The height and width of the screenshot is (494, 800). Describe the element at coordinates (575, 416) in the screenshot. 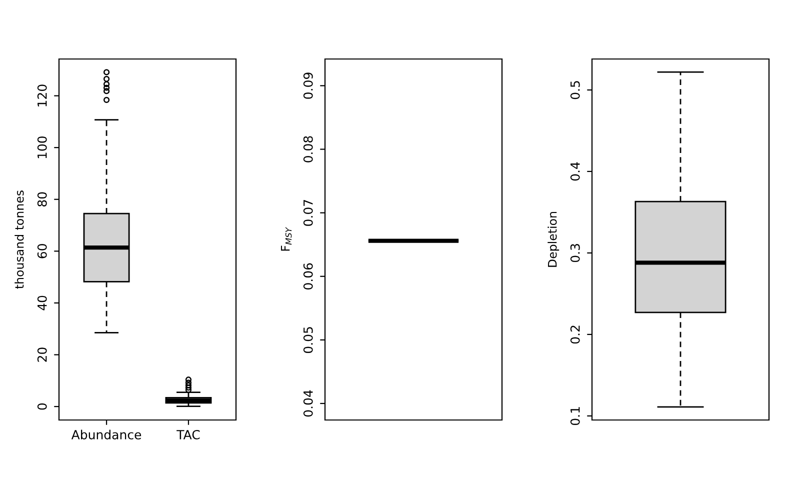

I see `y-tick-label: 0.1` at that location.